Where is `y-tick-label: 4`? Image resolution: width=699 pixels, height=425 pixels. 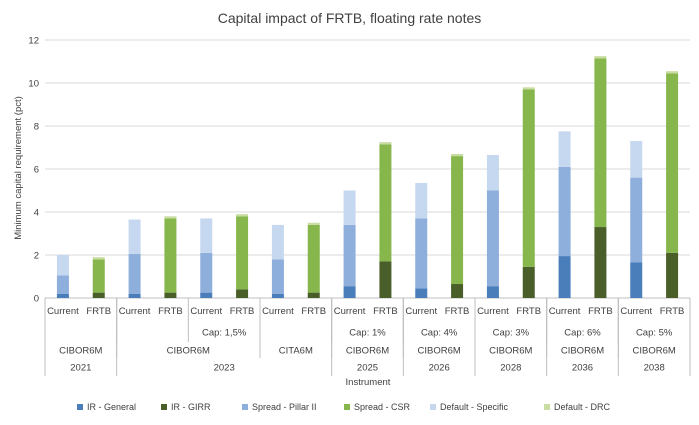 y-tick-label: 4 is located at coordinates (36, 213).